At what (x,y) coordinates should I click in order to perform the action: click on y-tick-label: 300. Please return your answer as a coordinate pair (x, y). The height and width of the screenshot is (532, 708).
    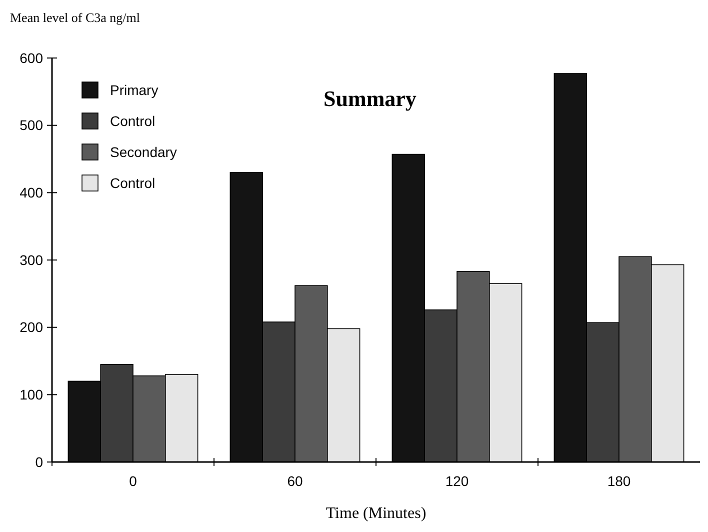
    Looking at the image, I should click on (32, 260).